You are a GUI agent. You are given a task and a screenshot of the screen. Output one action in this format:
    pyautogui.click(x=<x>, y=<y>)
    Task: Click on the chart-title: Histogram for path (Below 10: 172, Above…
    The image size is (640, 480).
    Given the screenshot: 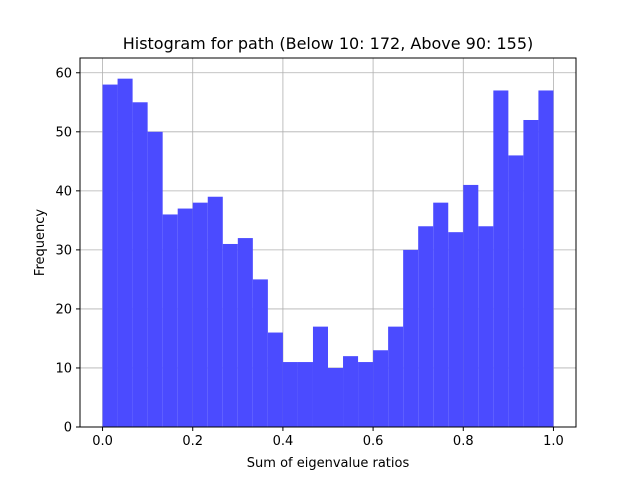 What is the action you would take?
    pyautogui.click(x=328, y=43)
    